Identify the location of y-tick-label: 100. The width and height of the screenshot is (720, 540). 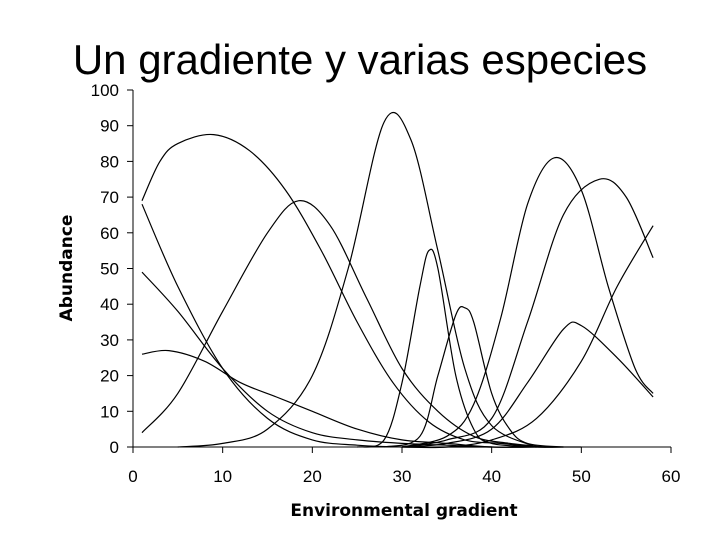
(105, 90).